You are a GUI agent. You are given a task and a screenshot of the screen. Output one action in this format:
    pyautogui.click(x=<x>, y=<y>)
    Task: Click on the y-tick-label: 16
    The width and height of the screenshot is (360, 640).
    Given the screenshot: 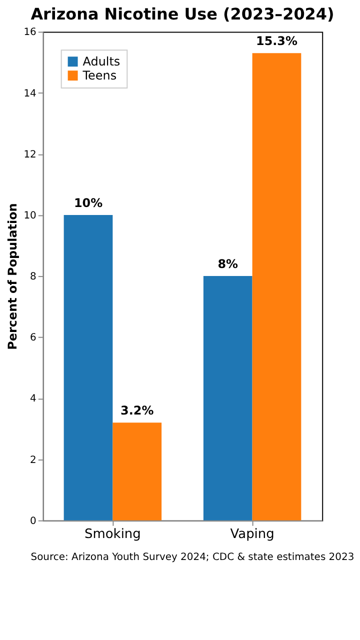 What is the action you would take?
    pyautogui.click(x=30, y=32)
    